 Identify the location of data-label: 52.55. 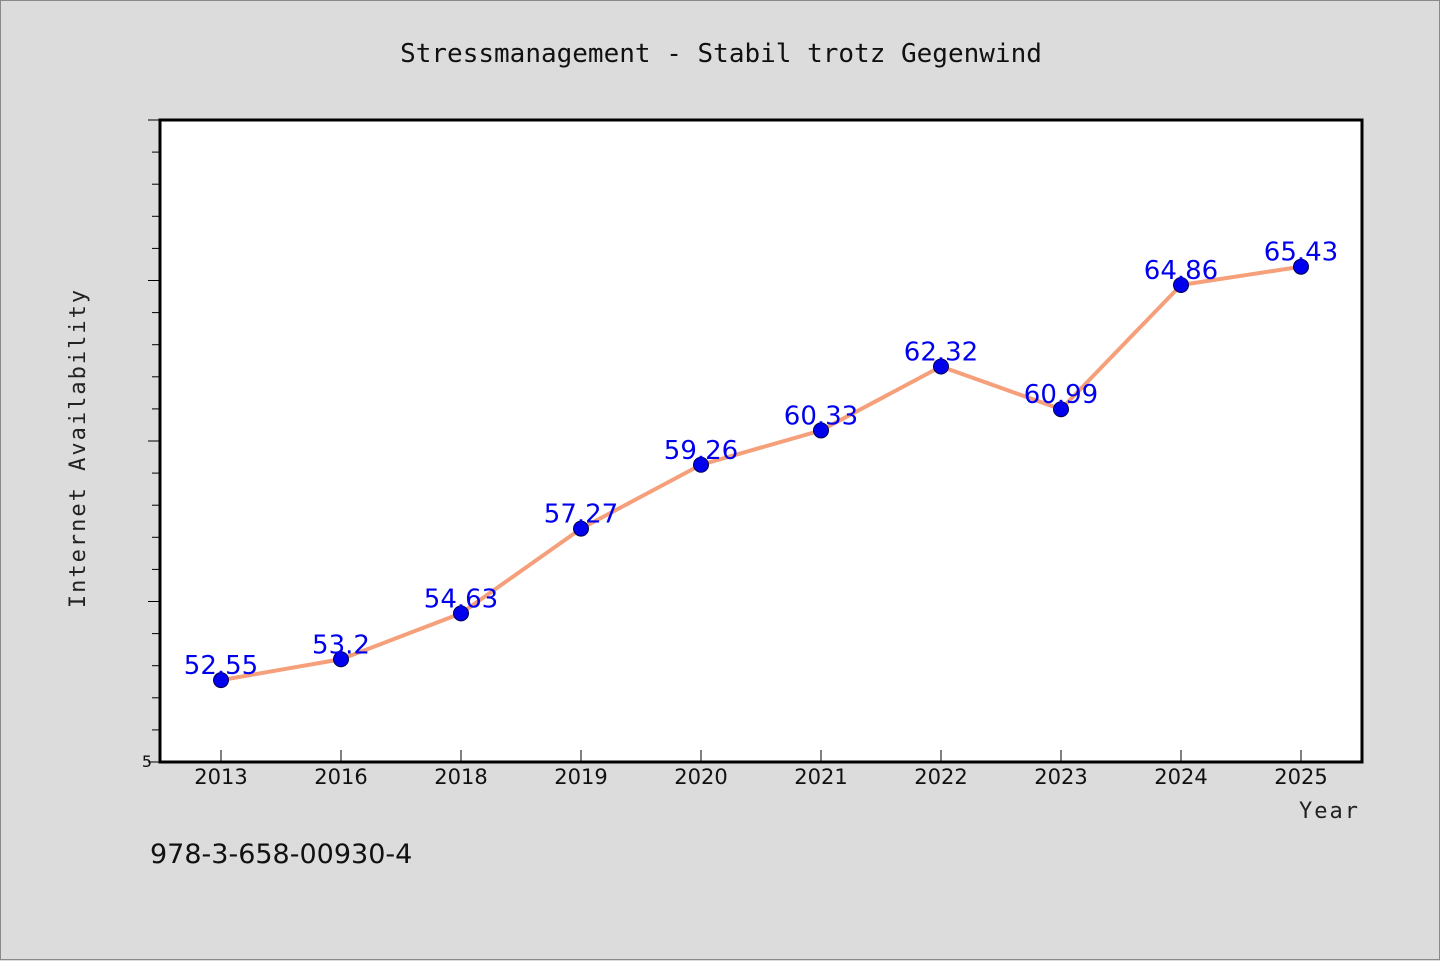
(221, 666).